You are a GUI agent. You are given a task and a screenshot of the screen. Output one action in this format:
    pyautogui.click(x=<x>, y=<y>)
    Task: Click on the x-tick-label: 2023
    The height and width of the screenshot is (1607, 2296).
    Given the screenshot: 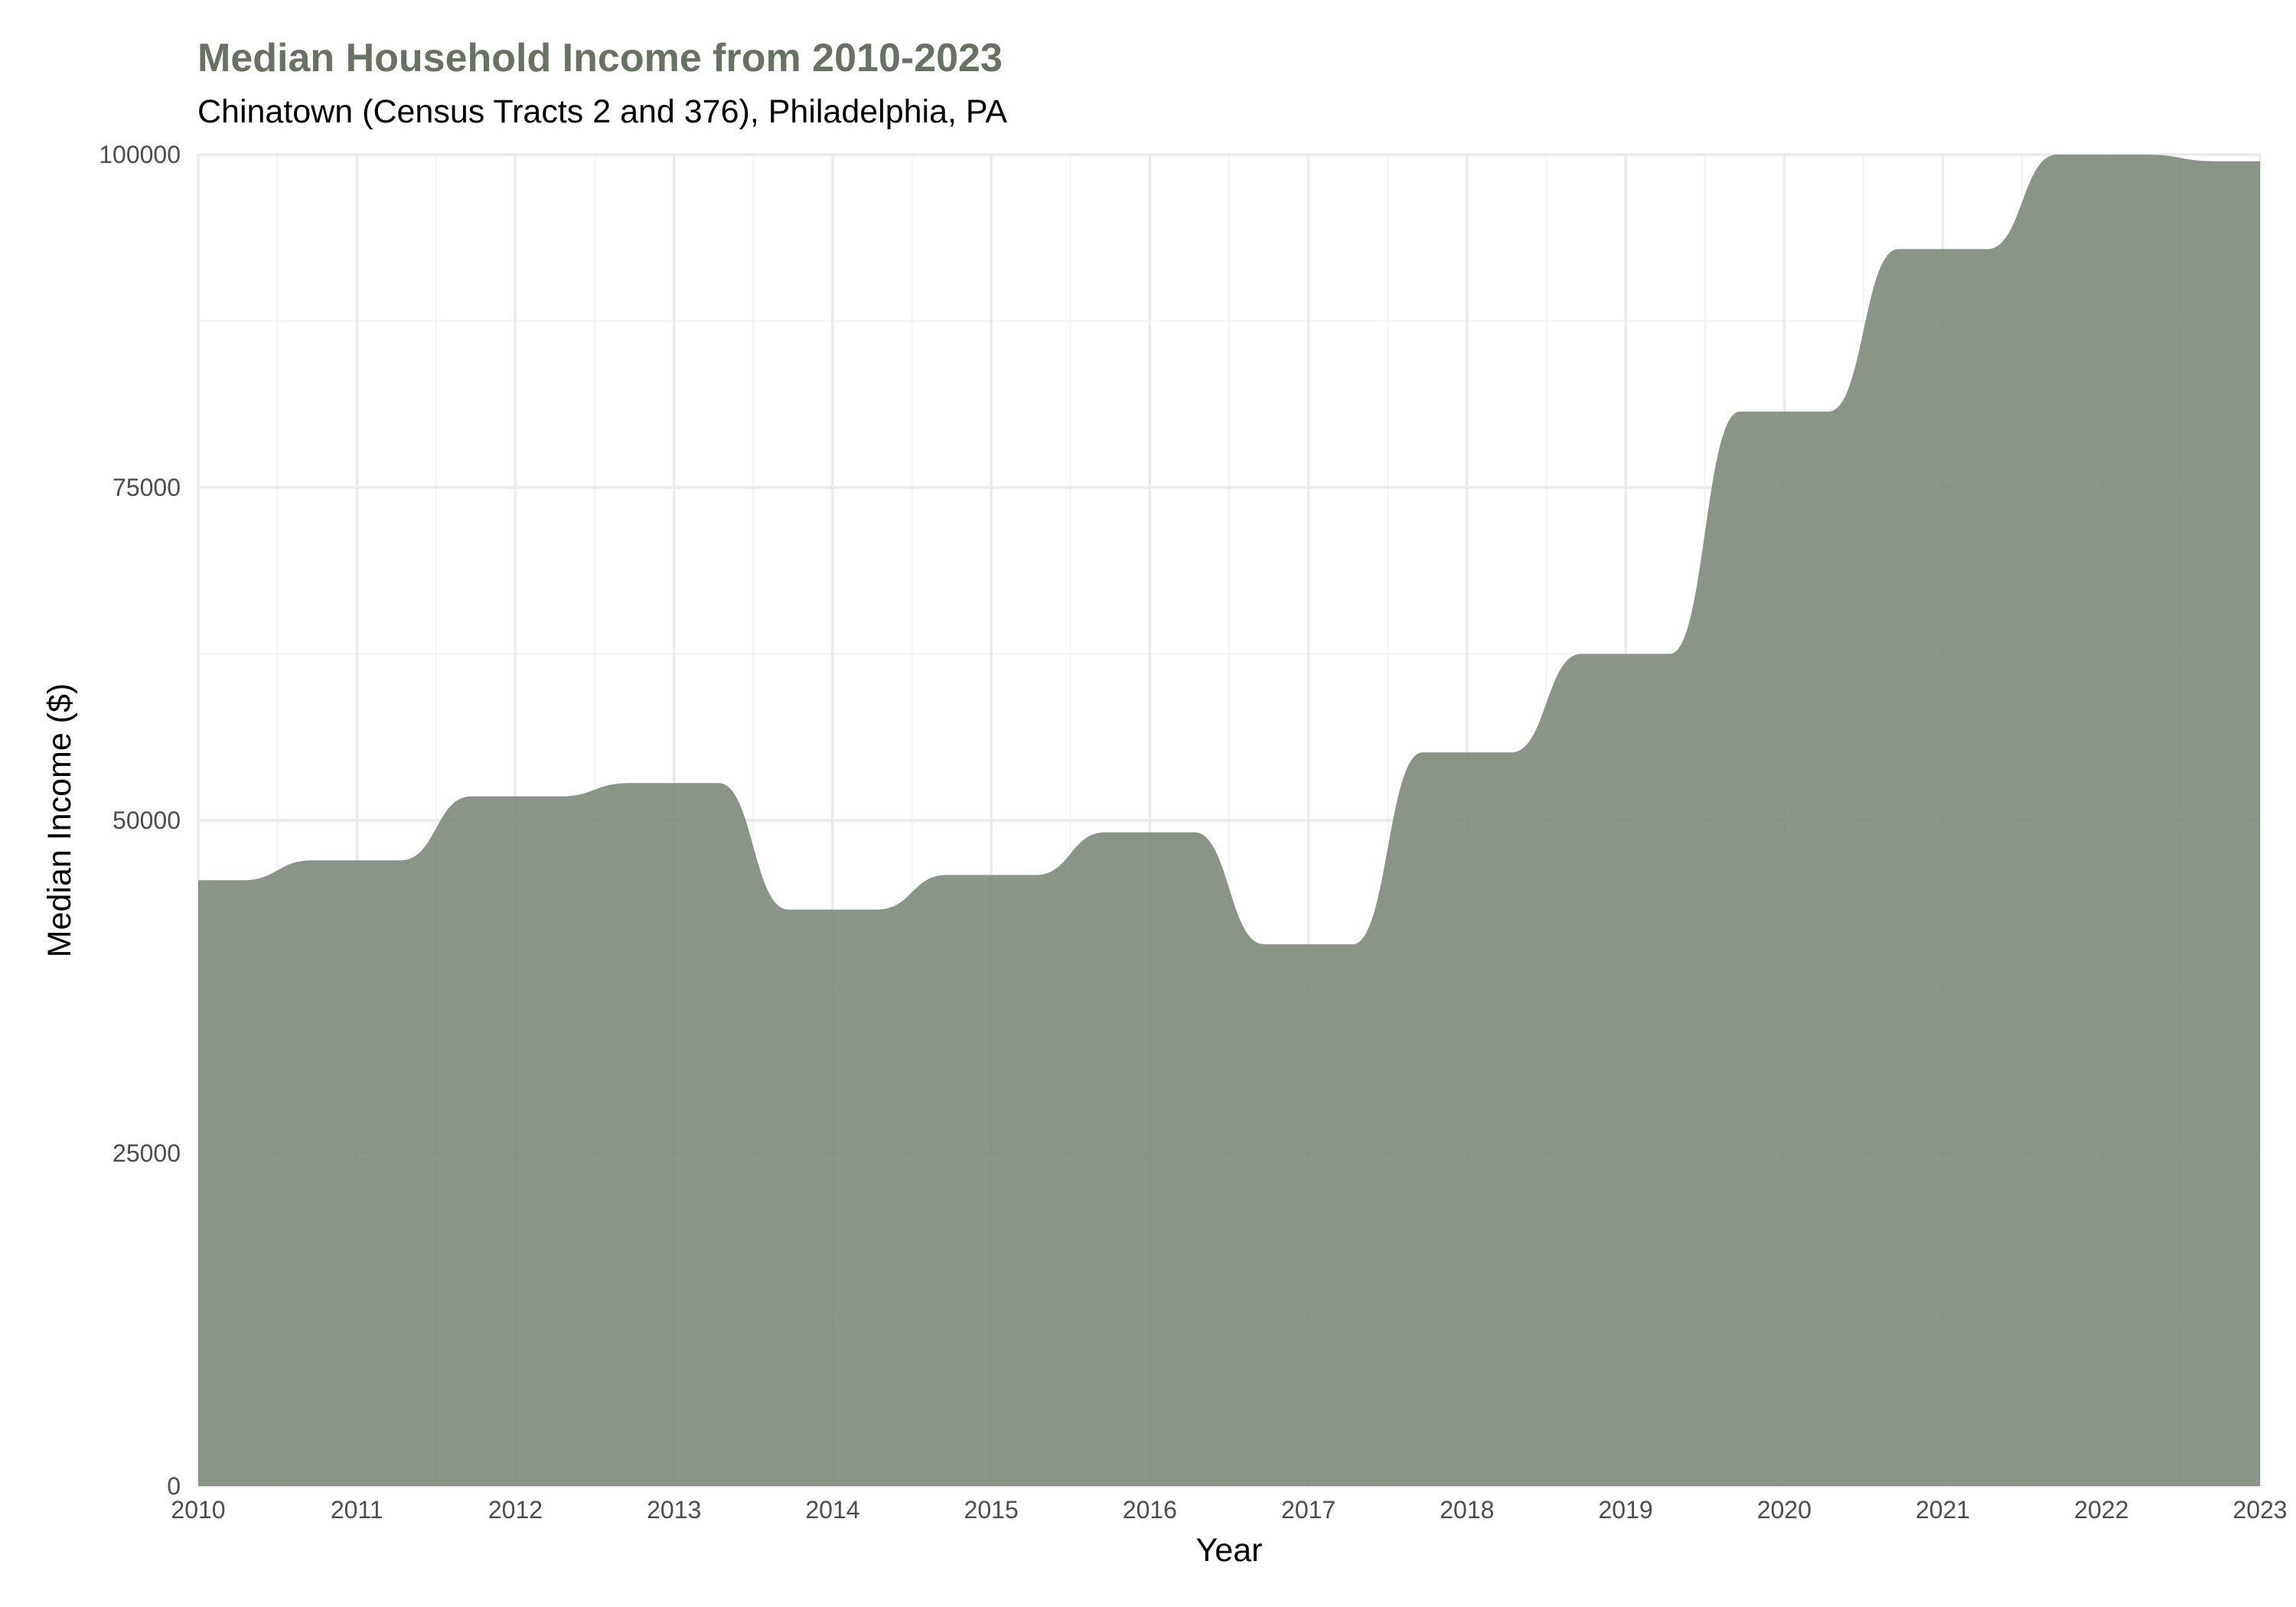 What is the action you would take?
    pyautogui.click(x=2259, y=1510)
    